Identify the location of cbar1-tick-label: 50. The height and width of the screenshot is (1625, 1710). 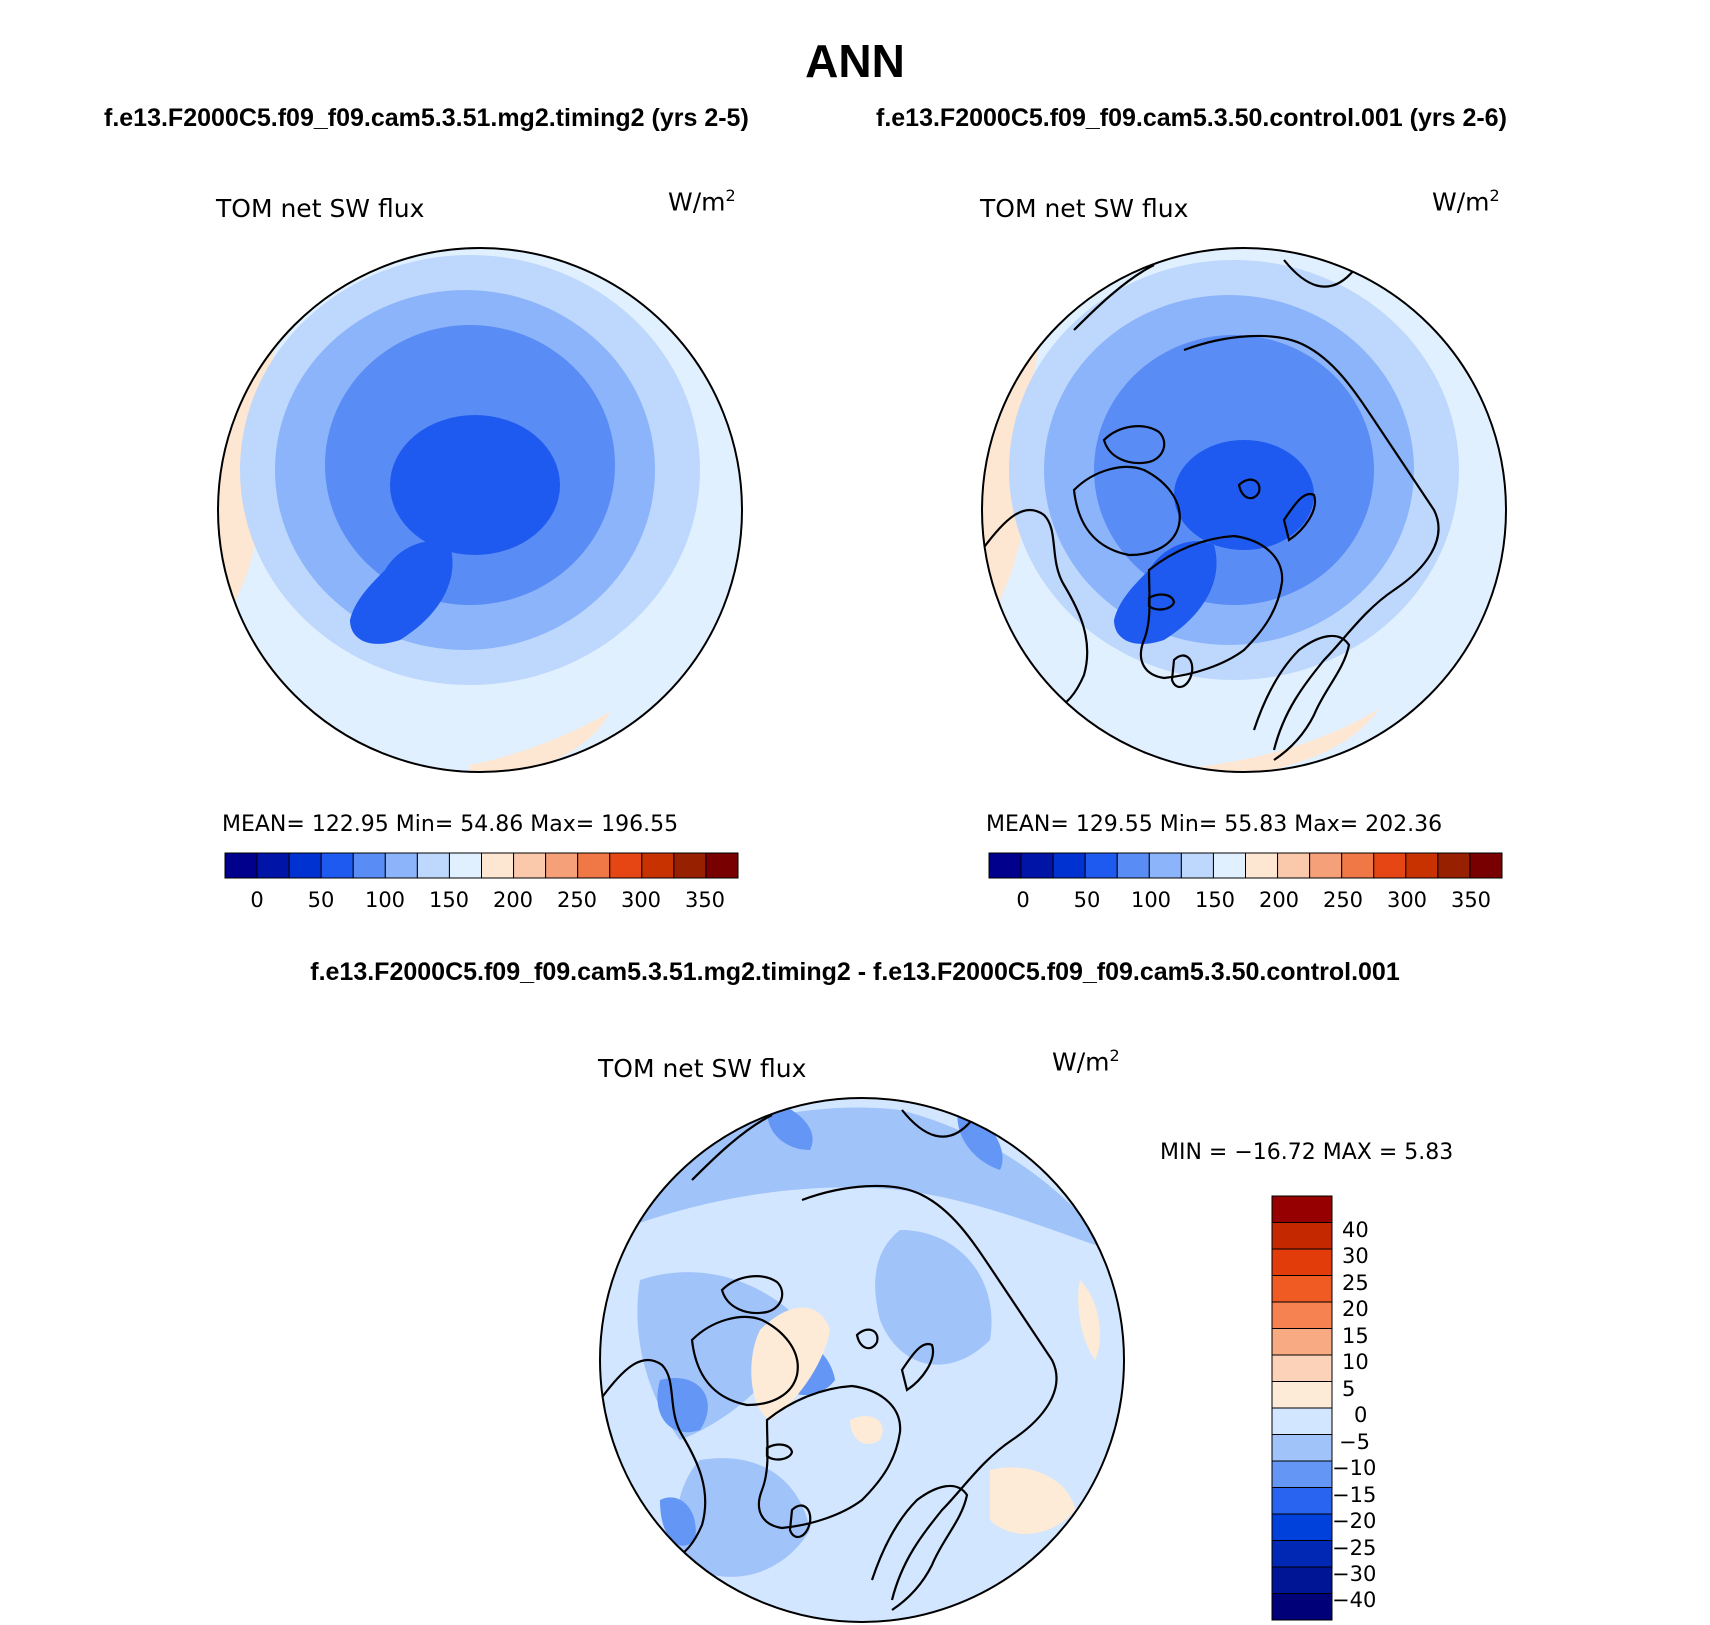
(321, 900).